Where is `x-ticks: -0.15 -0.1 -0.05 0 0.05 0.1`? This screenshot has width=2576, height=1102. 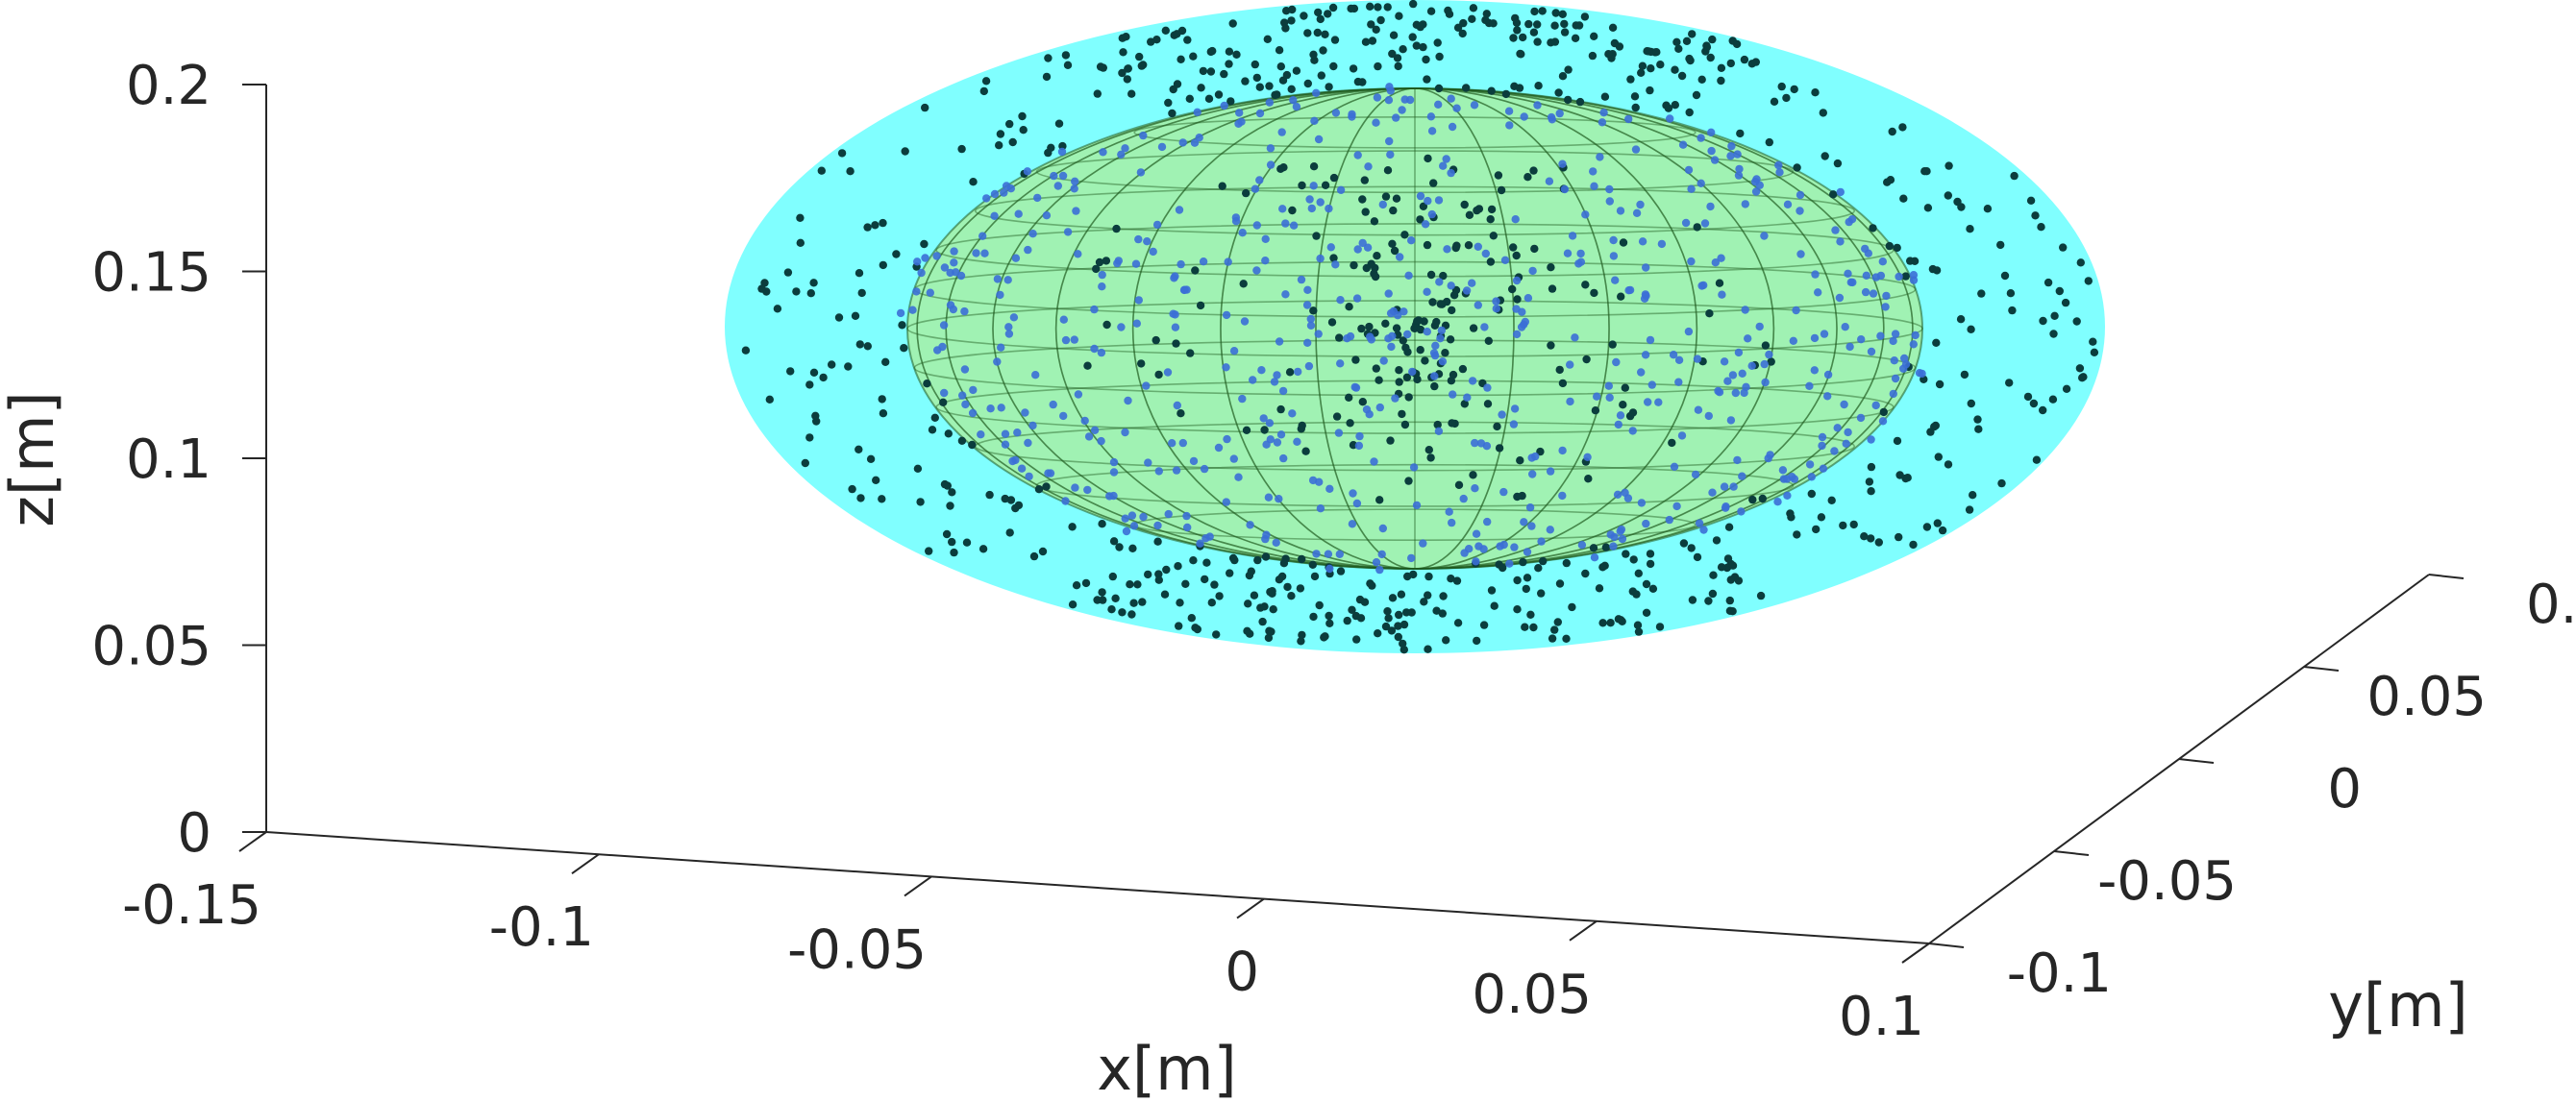
x-ticks: -0.15 -0.1 -0.05 0 0.05 0.1 is located at coordinates (1026, 939).